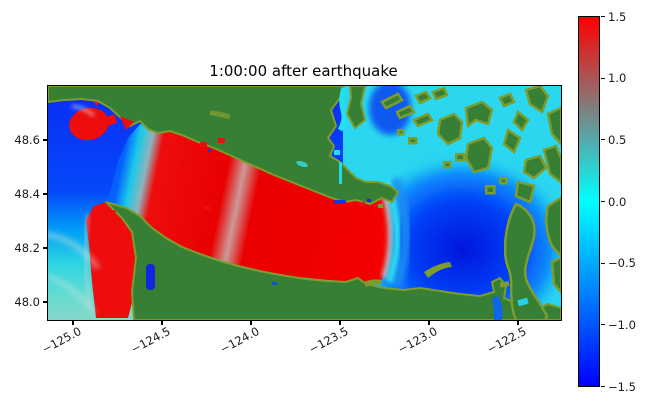 The height and width of the screenshot is (411, 649). I want to click on victoria-blue-dot, so click(369, 200).